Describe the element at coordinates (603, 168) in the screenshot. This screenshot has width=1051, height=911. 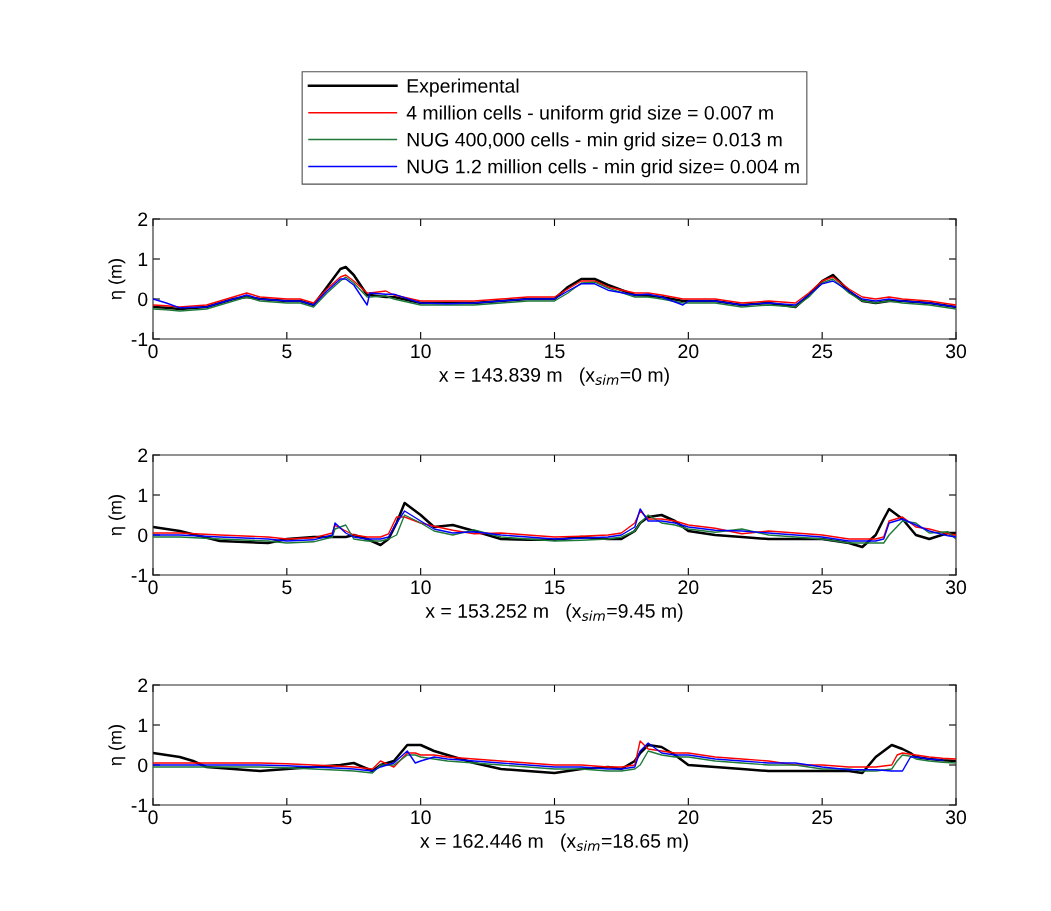
I see `legend-label: NUG 1.2 million cells - min grid size= 0.004 m` at that location.